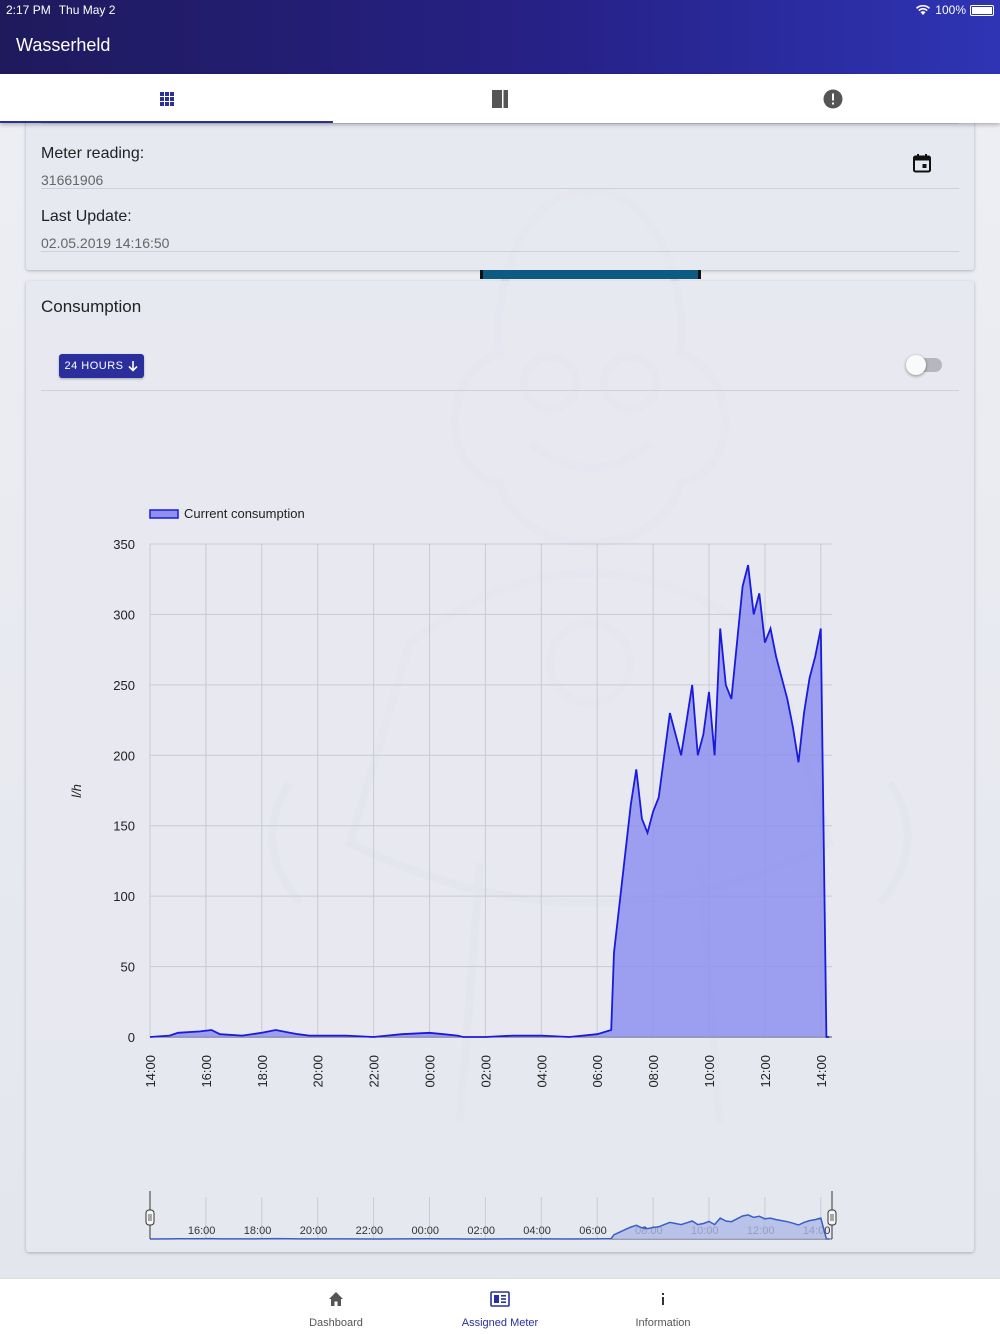  Describe the element at coordinates (500, 1323) in the screenshot. I see `nav-assigned-meter-label: Assigned Meter` at that location.